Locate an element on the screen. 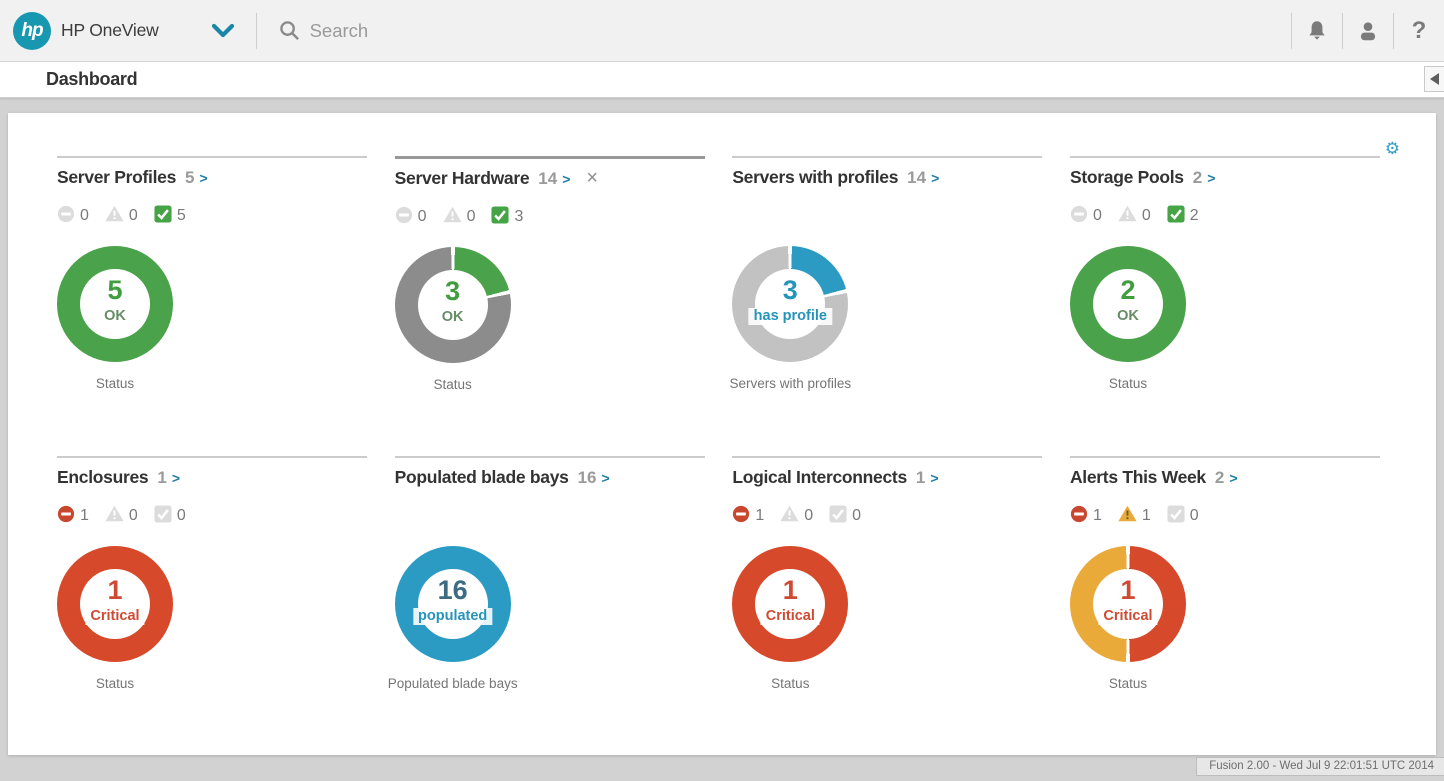 This screenshot has width=1444, height=781. card-count: 14 is located at coordinates (917, 177).